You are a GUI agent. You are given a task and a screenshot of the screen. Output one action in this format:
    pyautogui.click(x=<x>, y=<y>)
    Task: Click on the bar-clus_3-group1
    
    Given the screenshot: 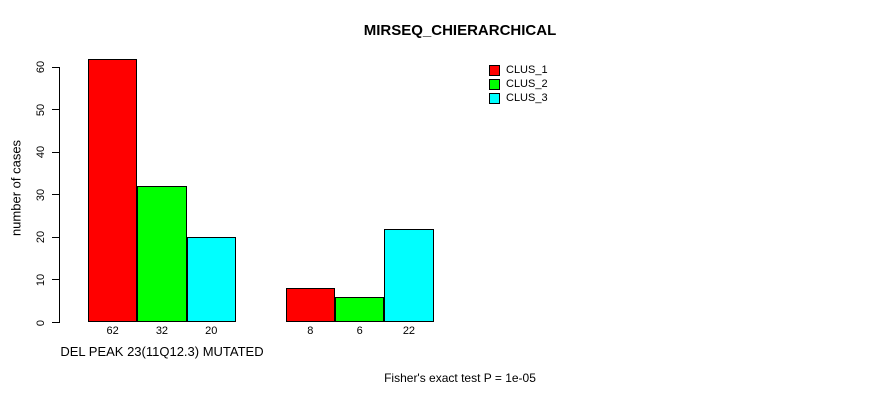 What is the action you would take?
    pyautogui.click(x=211, y=280)
    